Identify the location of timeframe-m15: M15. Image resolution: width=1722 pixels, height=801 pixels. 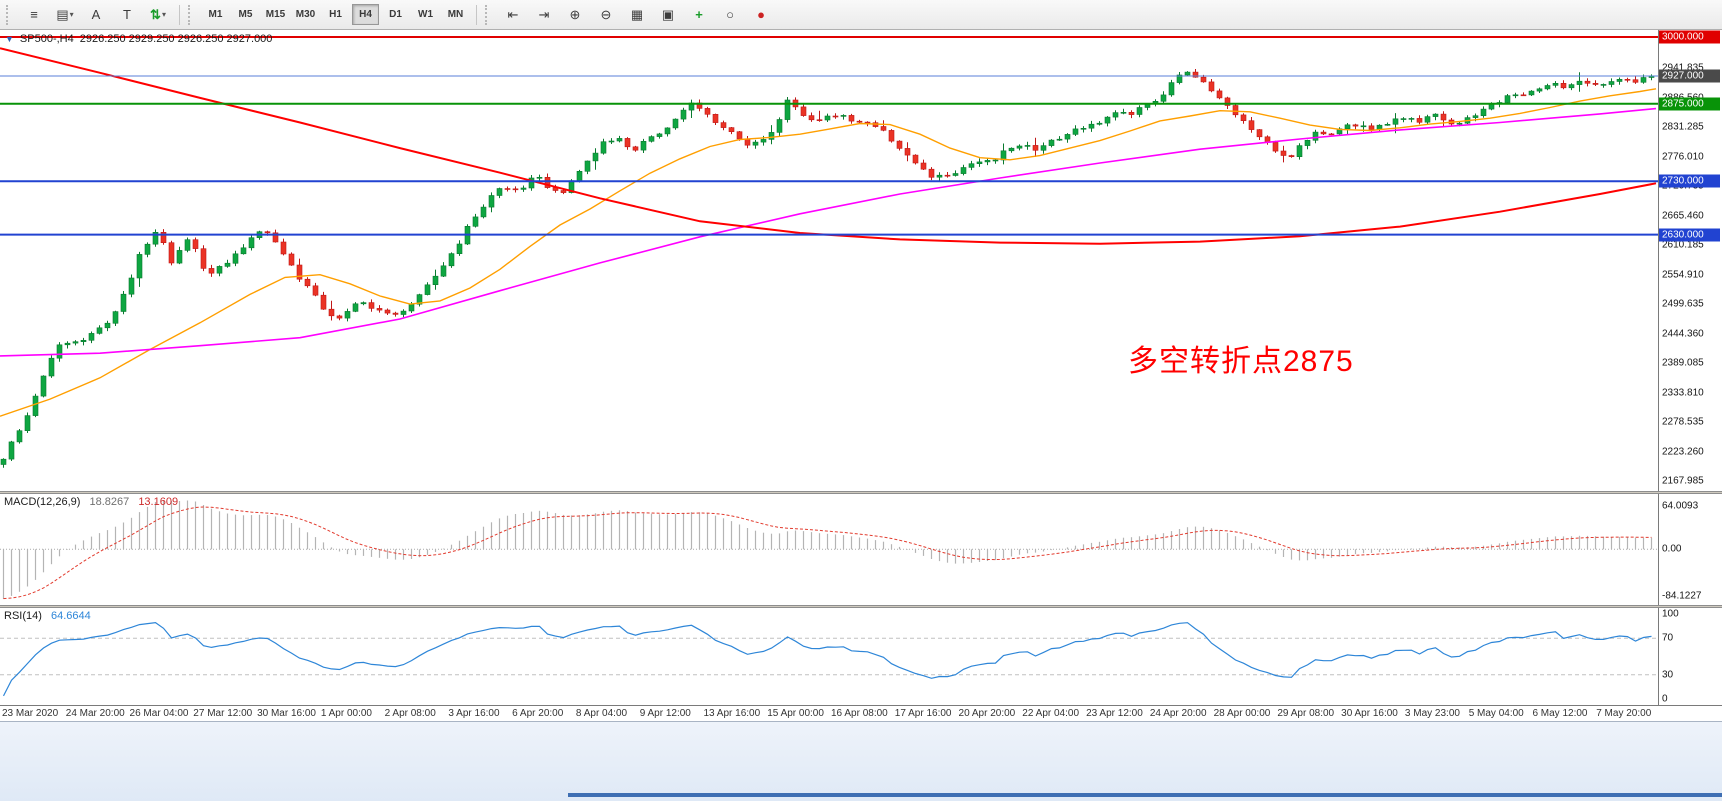
(275, 14).